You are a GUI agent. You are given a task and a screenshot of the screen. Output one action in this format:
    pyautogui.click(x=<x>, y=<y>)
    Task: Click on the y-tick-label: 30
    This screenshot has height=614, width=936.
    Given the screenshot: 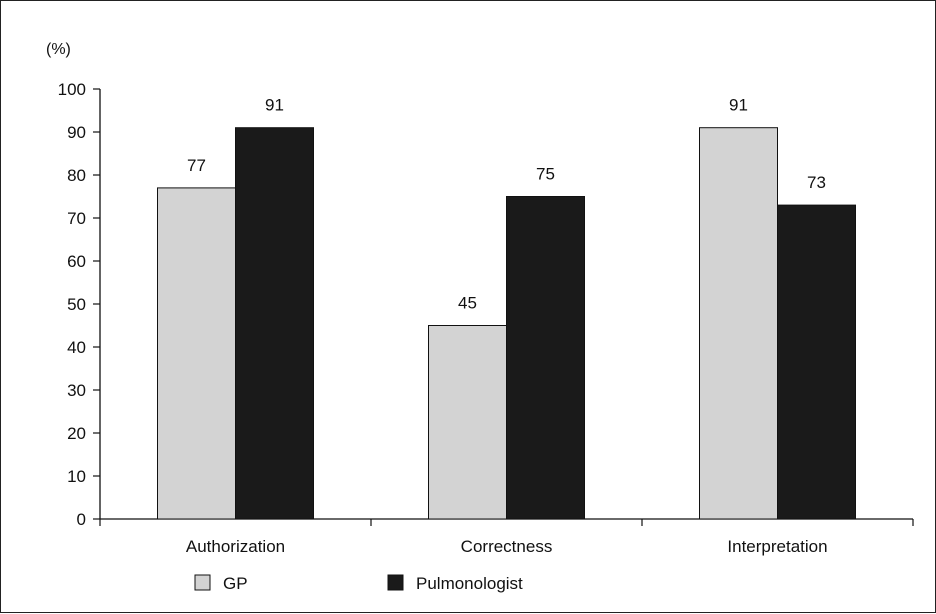 What is the action you would take?
    pyautogui.click(x=76, y=390)
    